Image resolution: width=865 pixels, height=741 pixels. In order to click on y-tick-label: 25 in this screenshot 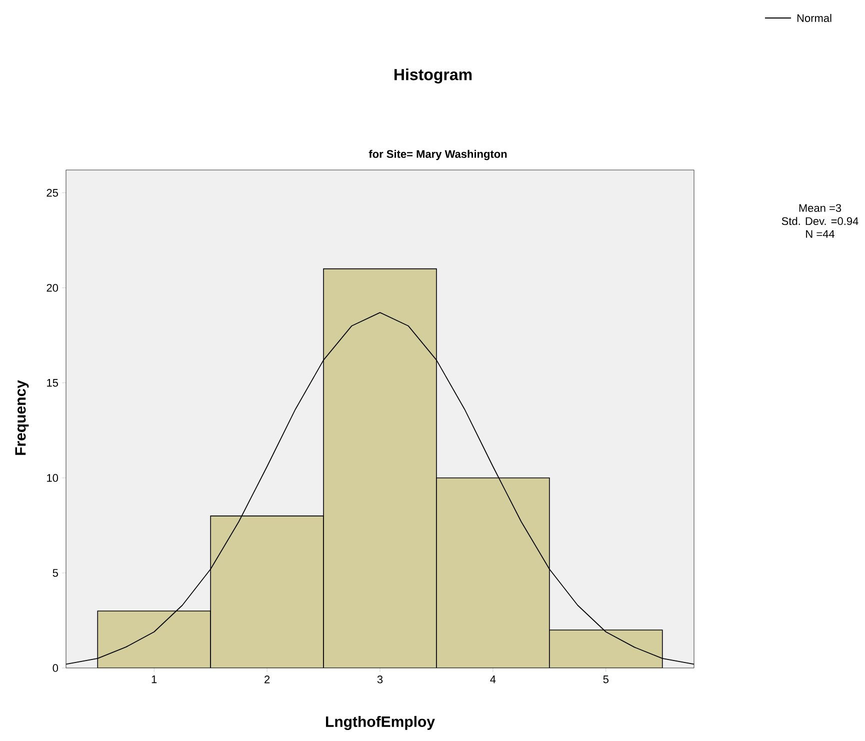, I will do `click(52, 192)`.